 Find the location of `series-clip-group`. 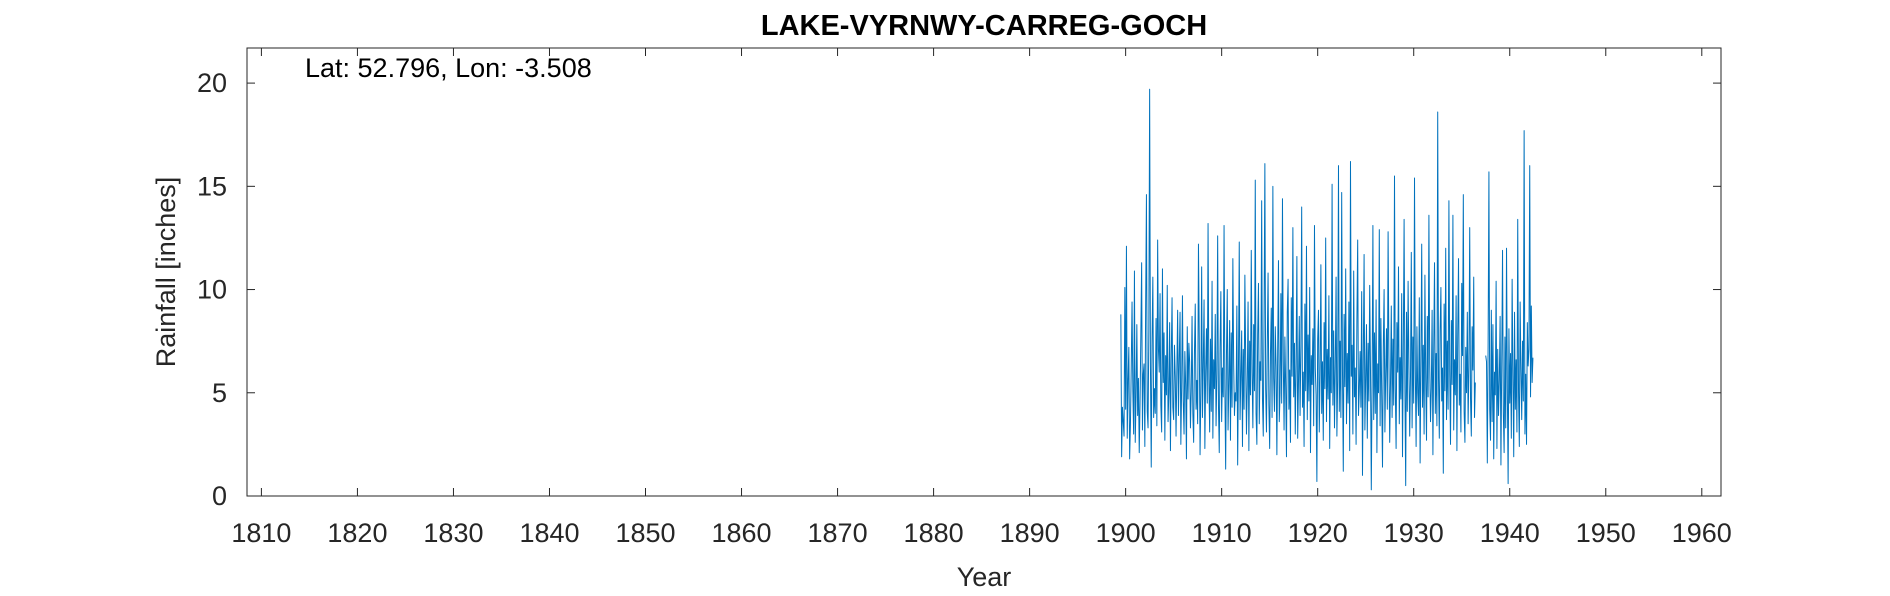

series-clip-group is located at coordinates (1327, 289).